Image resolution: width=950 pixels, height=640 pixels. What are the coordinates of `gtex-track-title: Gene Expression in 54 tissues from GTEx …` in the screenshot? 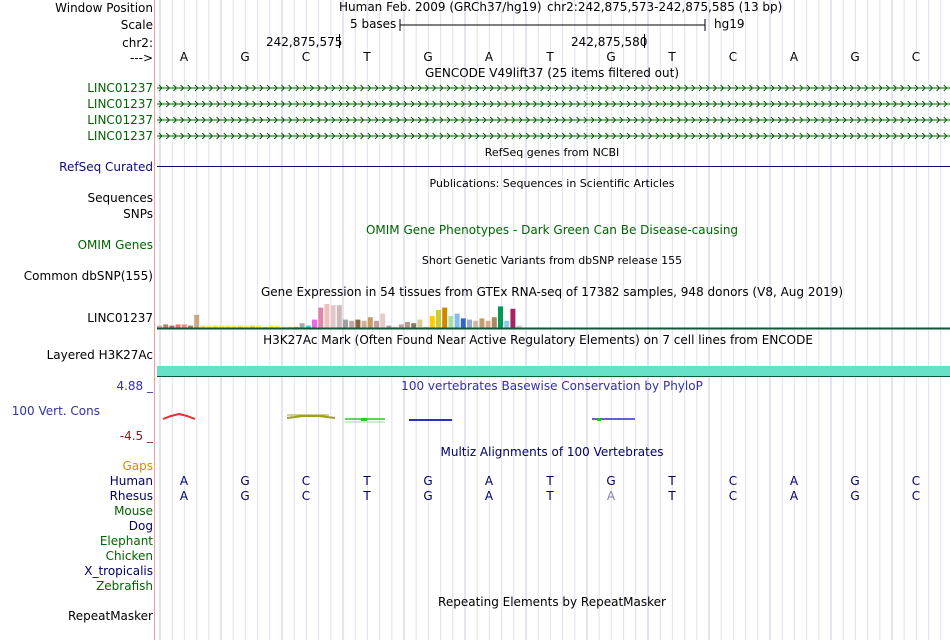 It's located at (552, 292).